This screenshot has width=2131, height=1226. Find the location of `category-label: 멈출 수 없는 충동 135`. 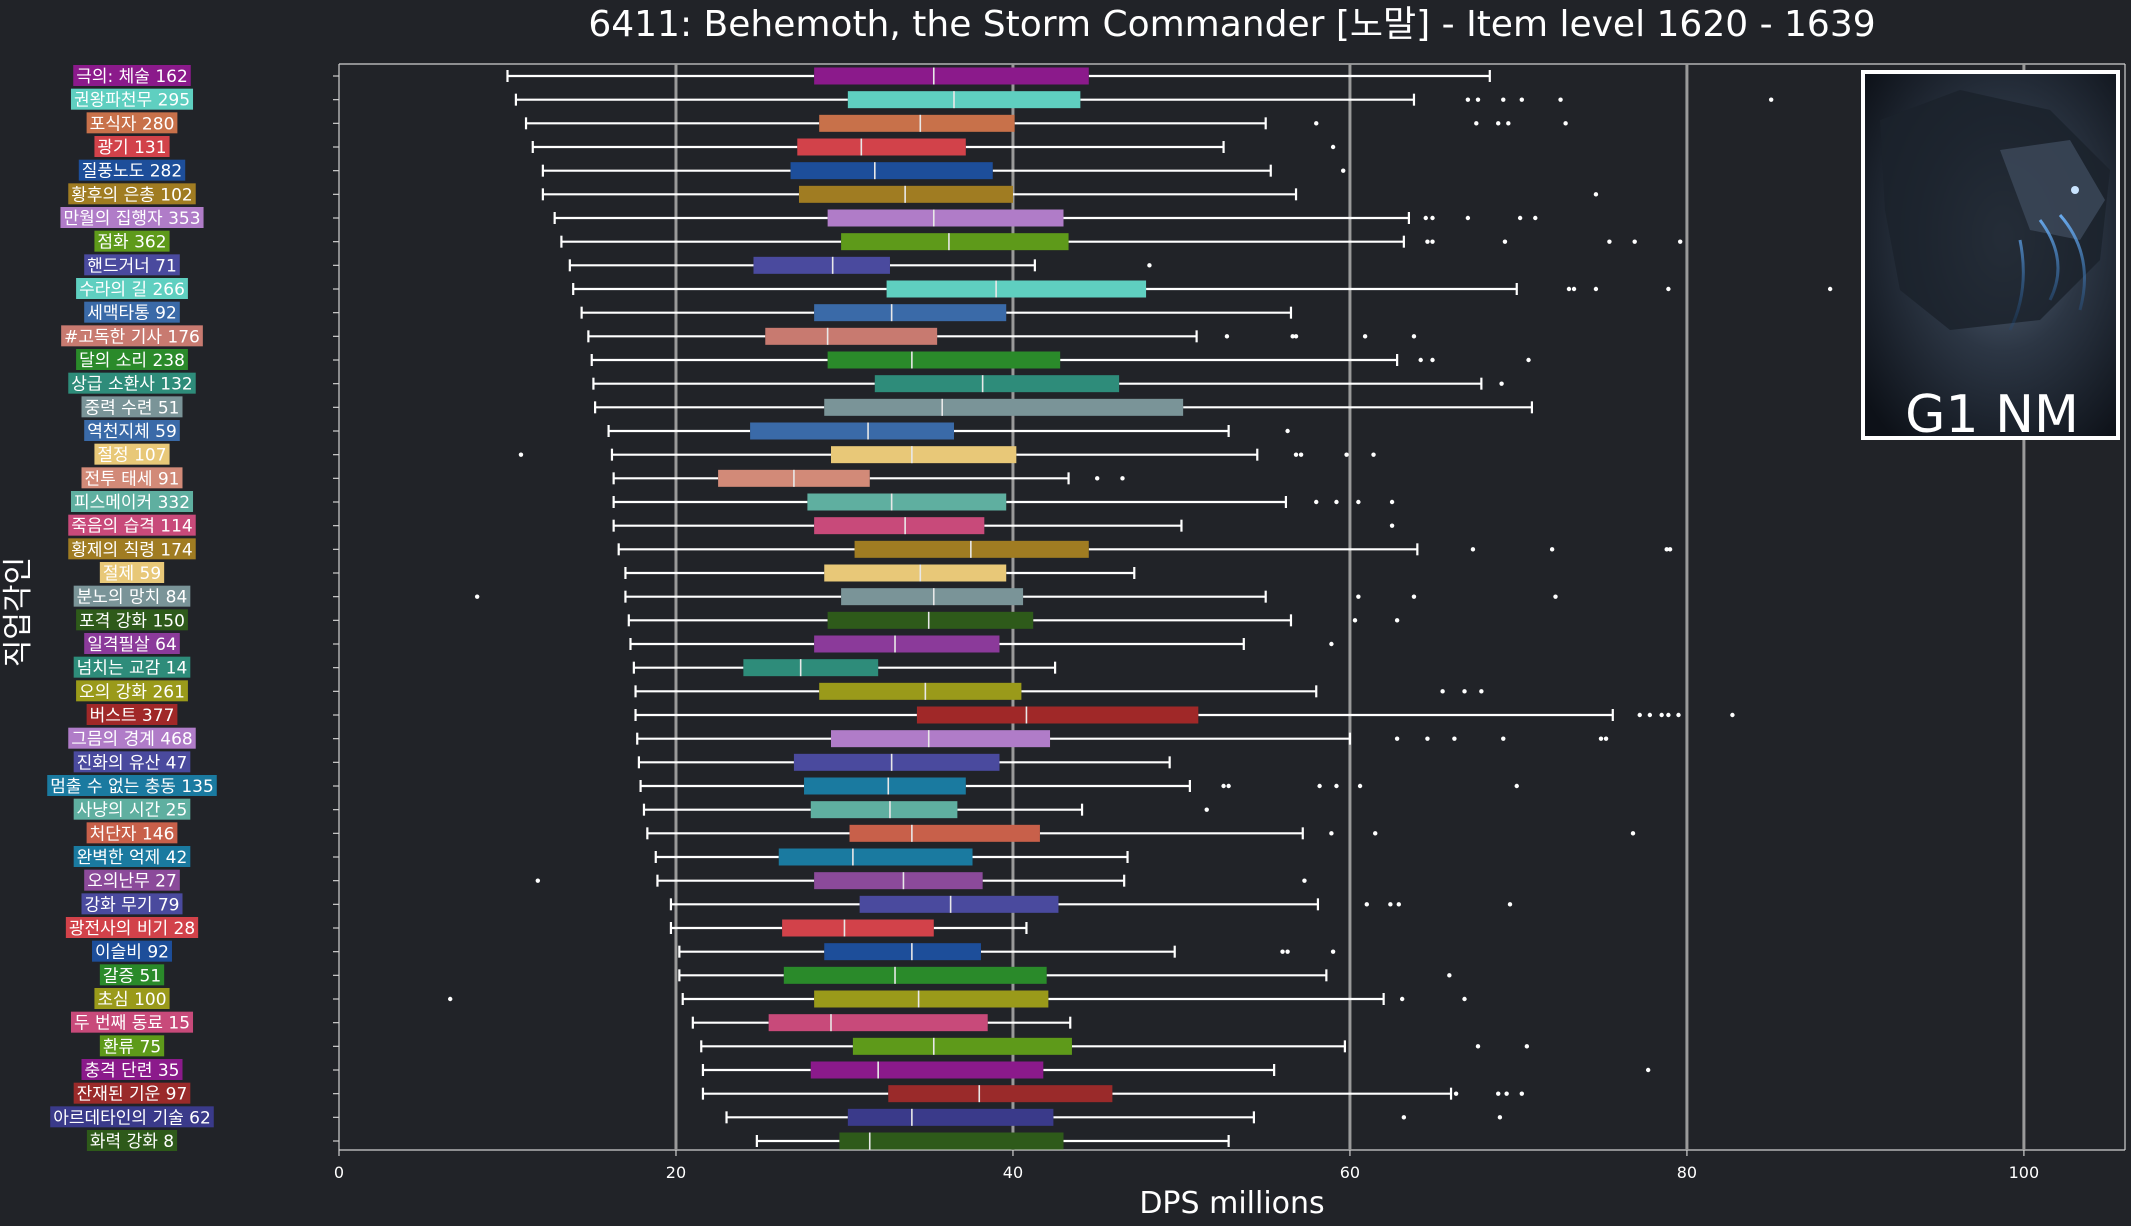

category-label: 멈출 수 없는 충동 135 is located at coordinates (132, 787).